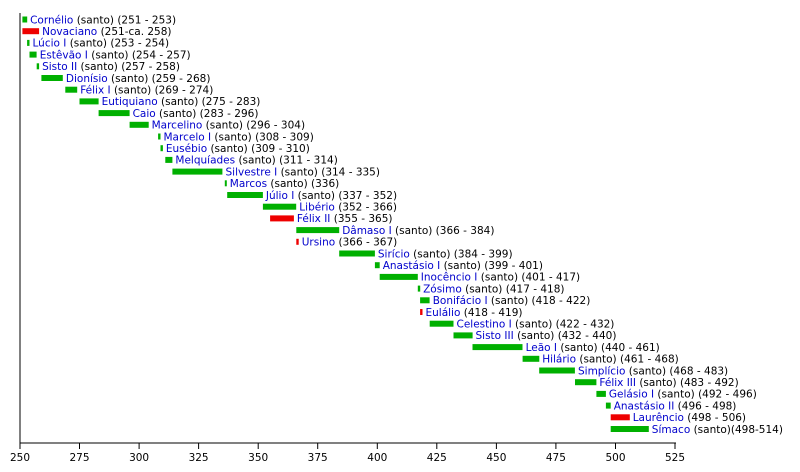  I want to click on pope-reign-note: (santo) (257 - 258), so click(128, 67).